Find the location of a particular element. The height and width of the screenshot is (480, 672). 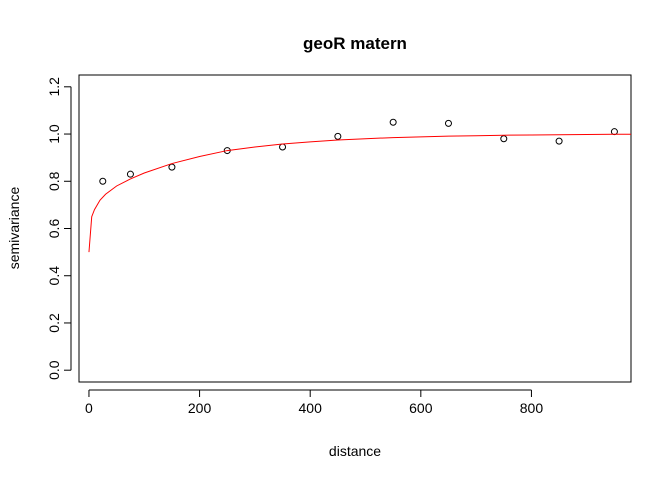

x-tick-label: 600 is located at coordinates (421, 408).